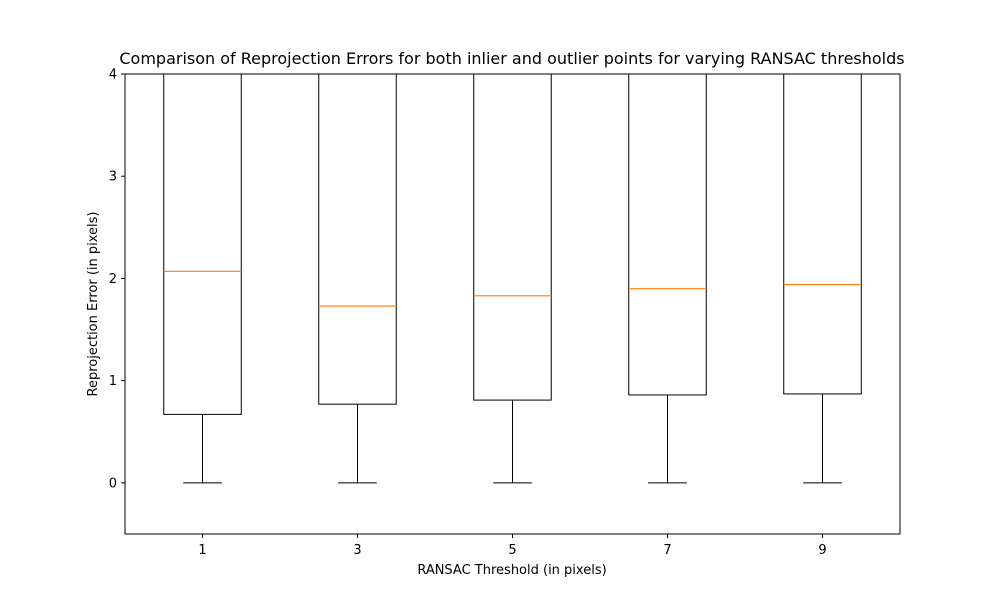 Image resolution: width=1000 pixels, height=600 pixels. What do you see at coordinates (512, 550) in the screenshot?
I see `x-tick-label: 5` at bounding box center [512, 550].